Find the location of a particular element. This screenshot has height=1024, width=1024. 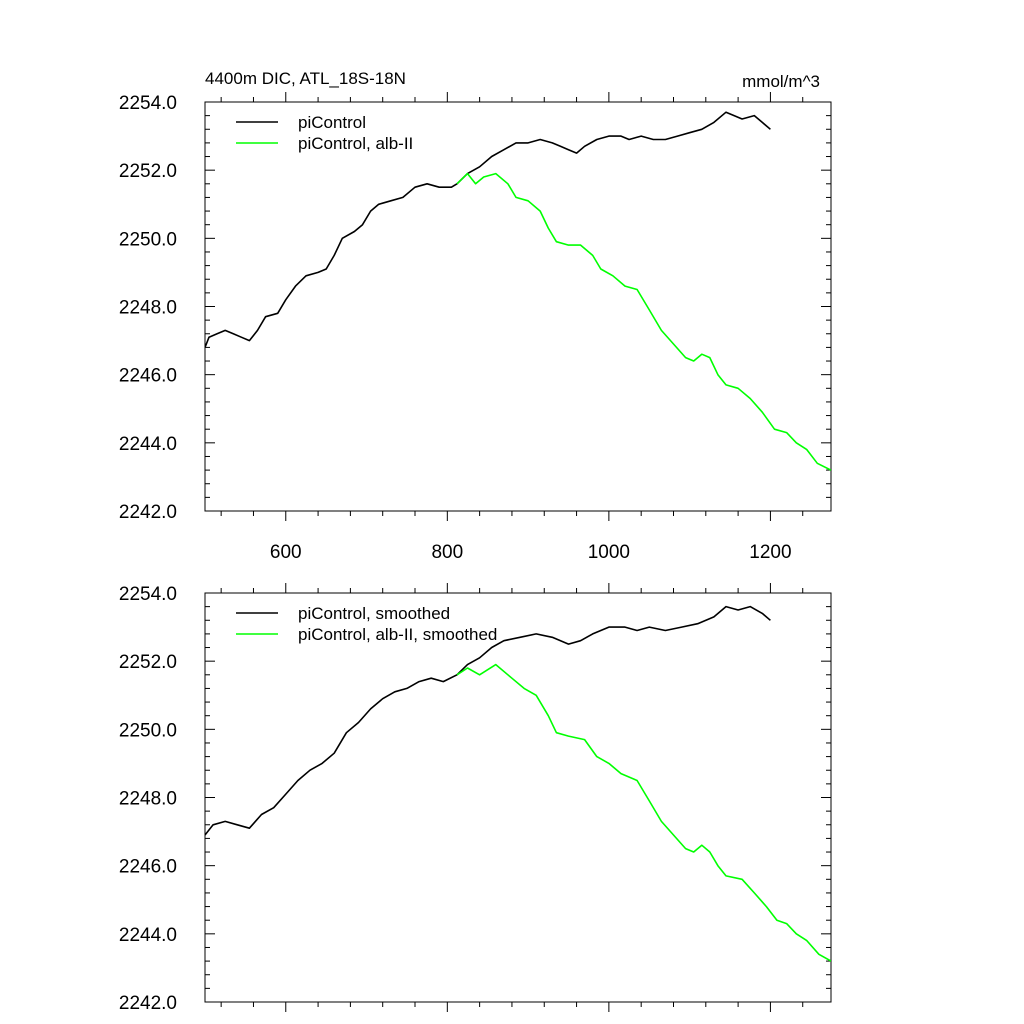

legend-label-1: piControl, alb-II is located at coordinates (355, 143).